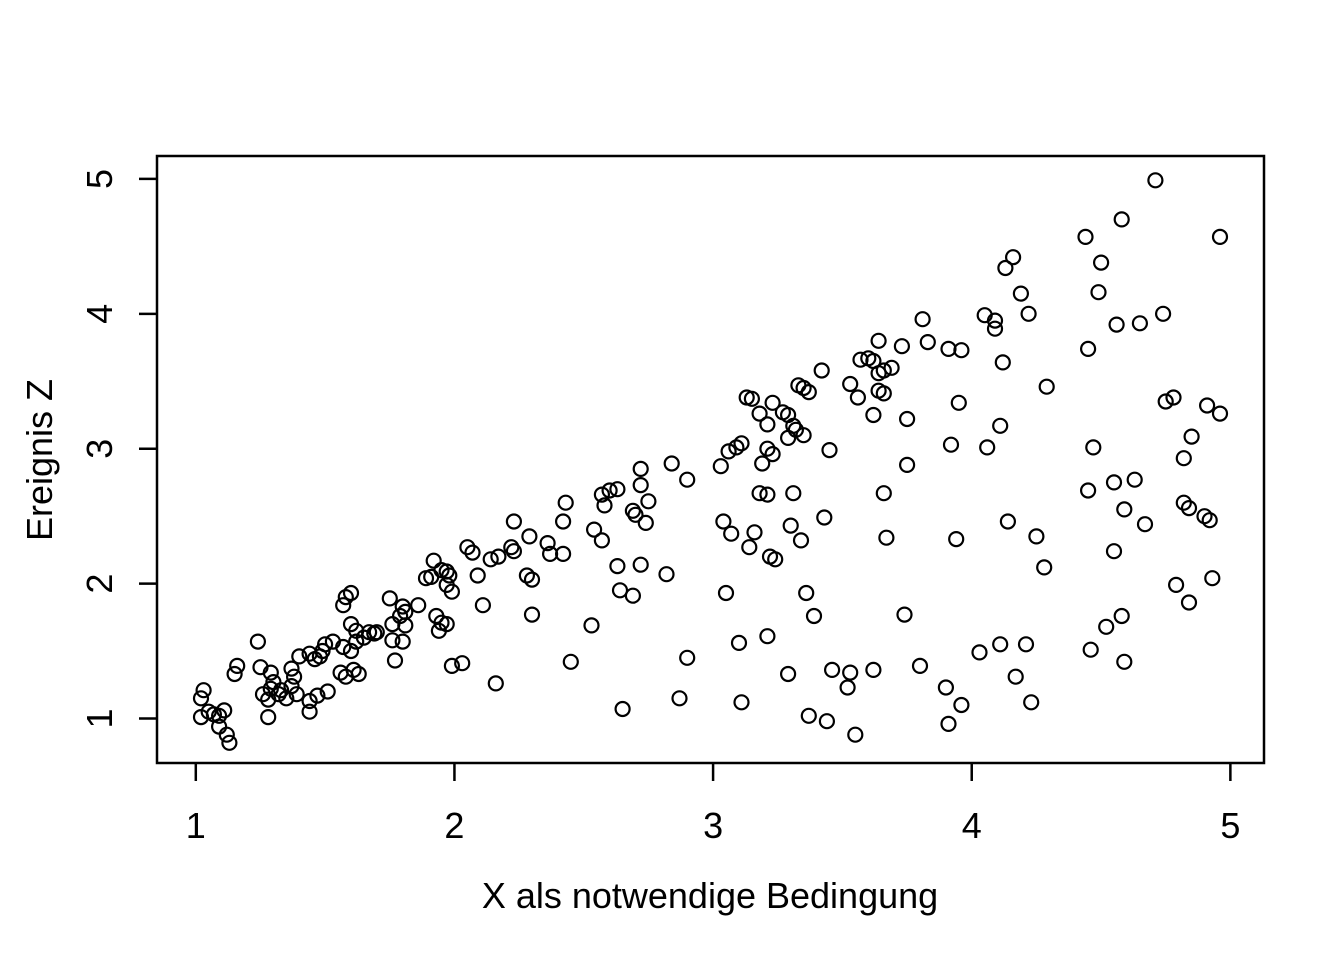 The width and height of the screenshot is (1344, 965). Describe the element at coordinates (710, 895) in the screenshot. I see `x-axis-label: X als notwendige Bedingung` at that location.